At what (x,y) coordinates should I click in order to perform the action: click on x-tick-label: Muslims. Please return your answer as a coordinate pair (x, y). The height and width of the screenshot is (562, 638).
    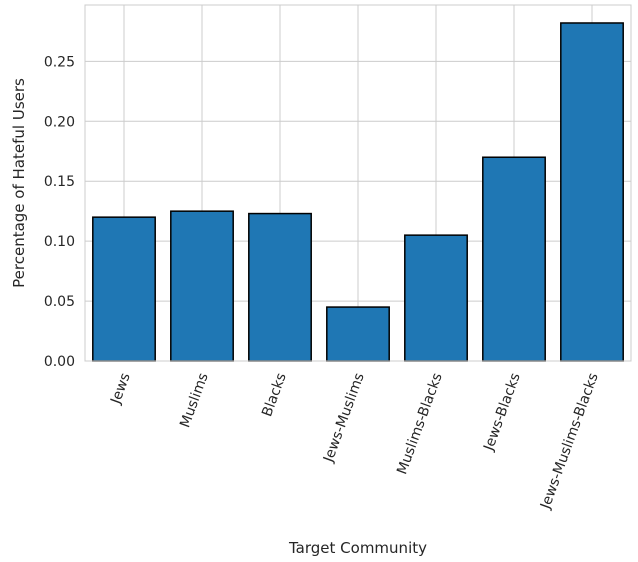
    Looking at the image, I should click on (194, 400).